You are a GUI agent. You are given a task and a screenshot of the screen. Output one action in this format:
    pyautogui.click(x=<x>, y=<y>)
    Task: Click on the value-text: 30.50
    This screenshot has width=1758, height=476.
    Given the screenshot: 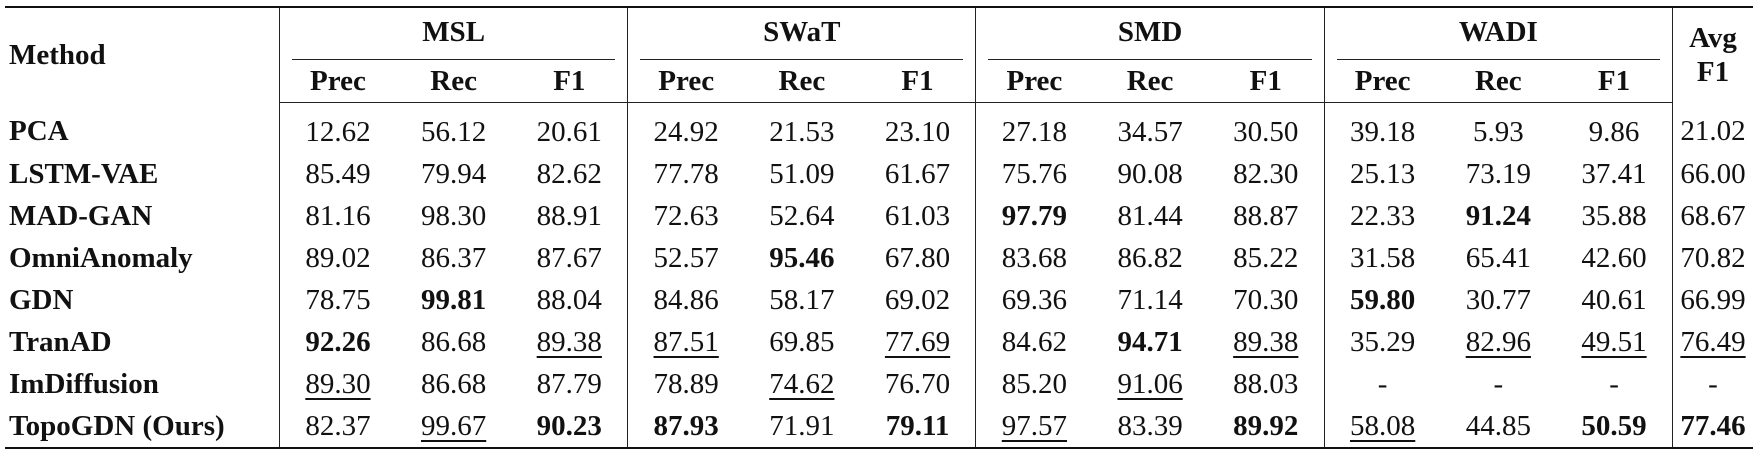 What is the action you would take?
    pyautogui.click(x=1266, y=131)
    